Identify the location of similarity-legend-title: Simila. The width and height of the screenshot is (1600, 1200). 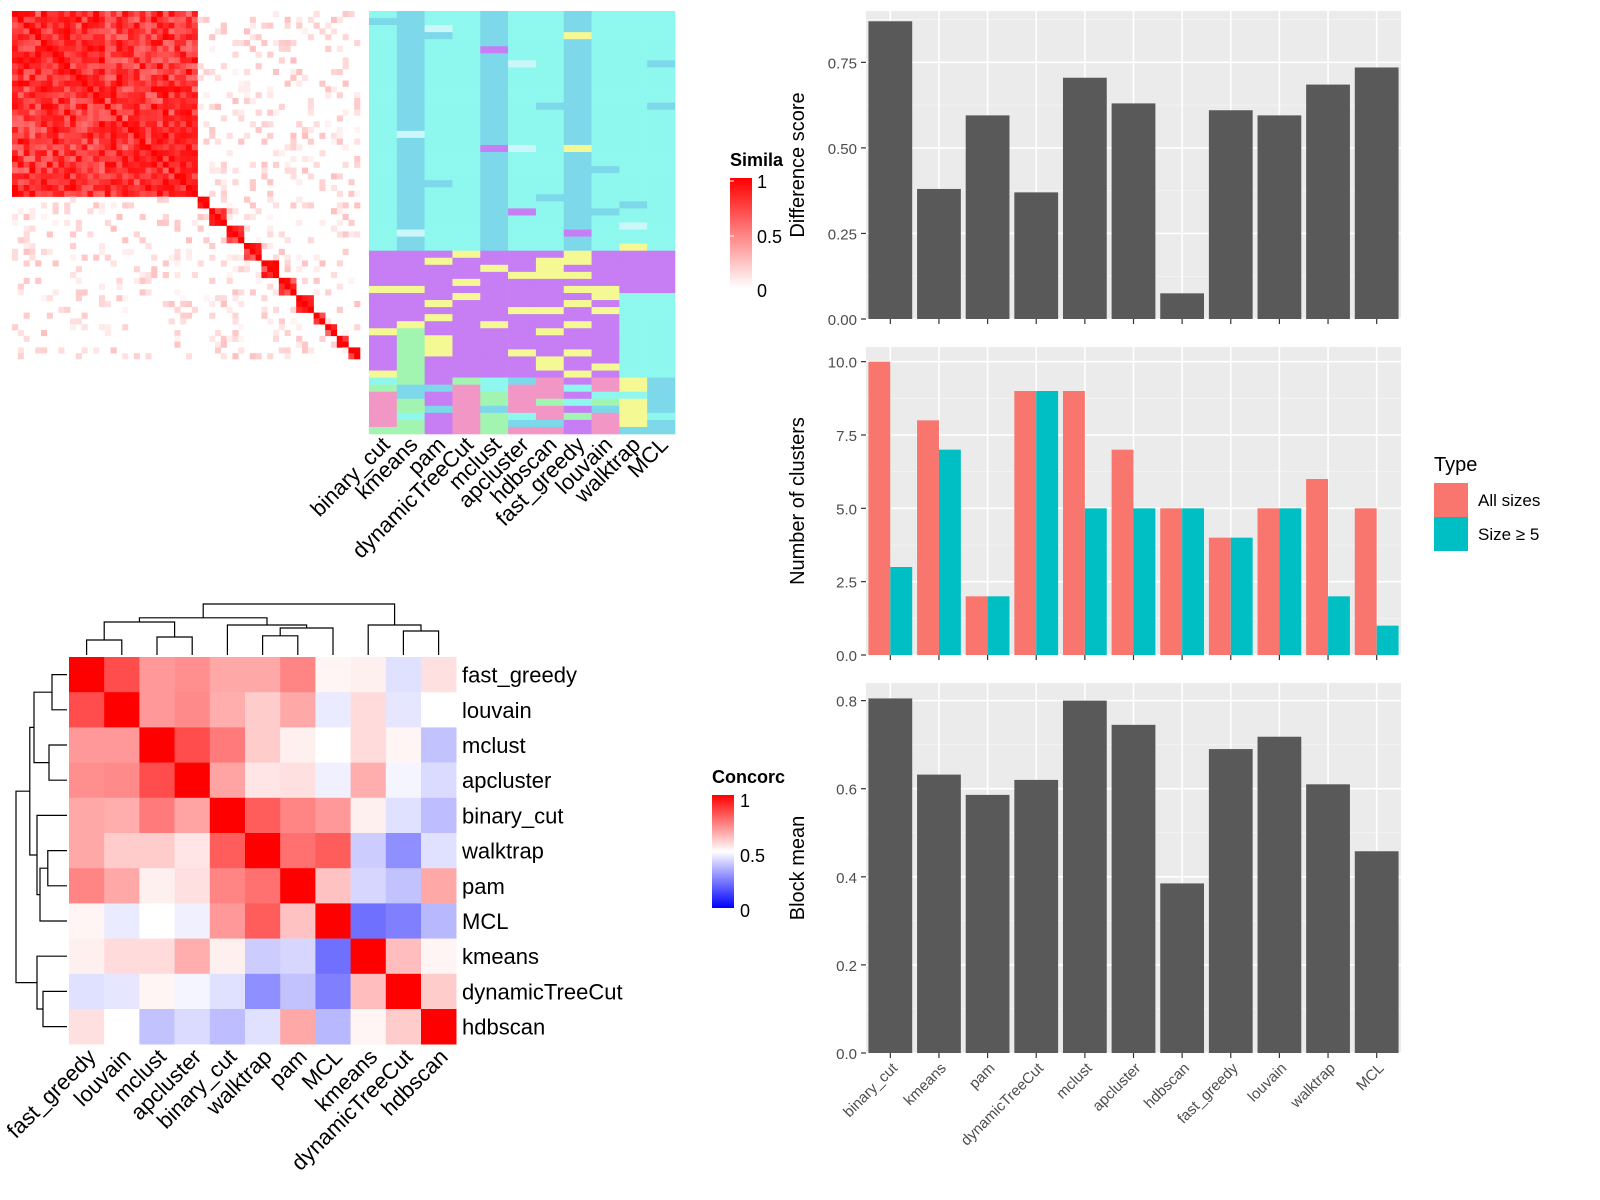
(757, 160).